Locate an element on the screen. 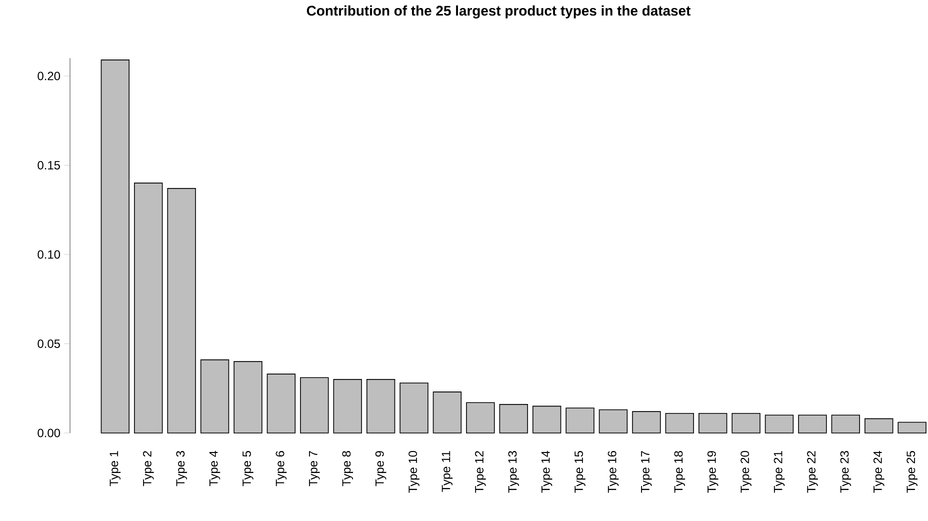  x-tick-label: Type 15 is located at coordinates (580, 472).